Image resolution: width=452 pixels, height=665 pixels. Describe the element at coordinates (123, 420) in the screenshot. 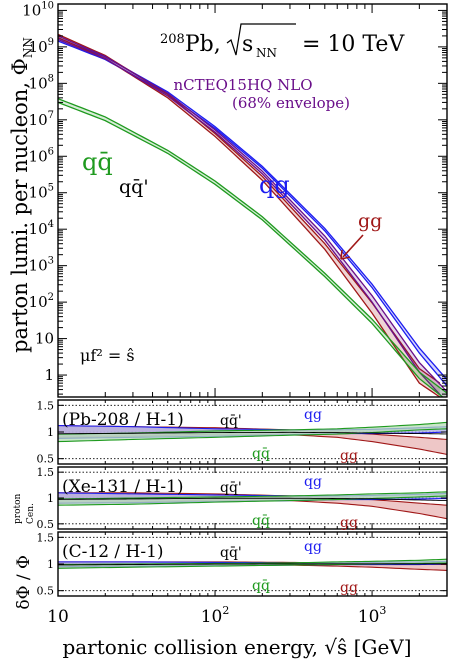

I see `ratio-panel-label: (Pb-208 / H-1)` at that location.